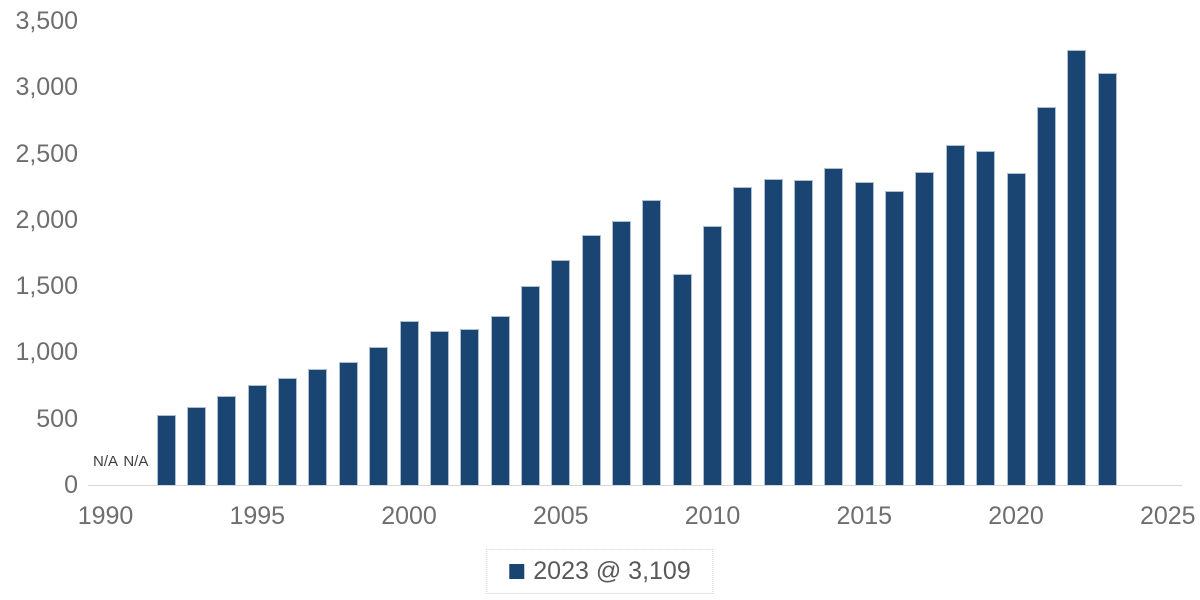  I want to click on x-tick-label: 2020, so click(1016, 516).